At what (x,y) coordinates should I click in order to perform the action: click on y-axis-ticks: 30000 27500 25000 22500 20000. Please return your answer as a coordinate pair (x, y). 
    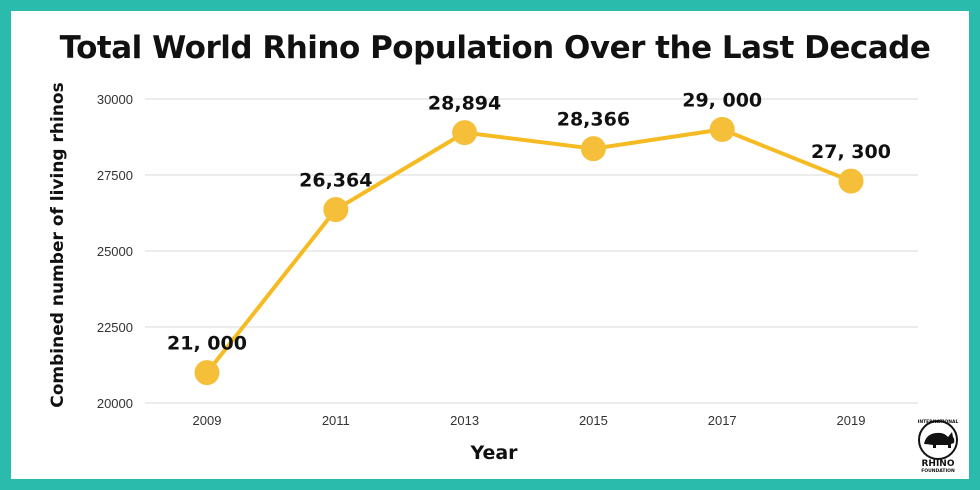
    Looking at the image, I should click on (115, 251).